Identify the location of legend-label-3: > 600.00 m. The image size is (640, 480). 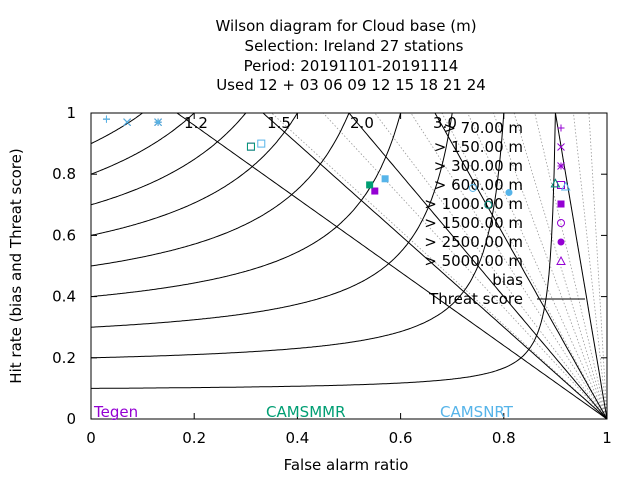
(478, 185).